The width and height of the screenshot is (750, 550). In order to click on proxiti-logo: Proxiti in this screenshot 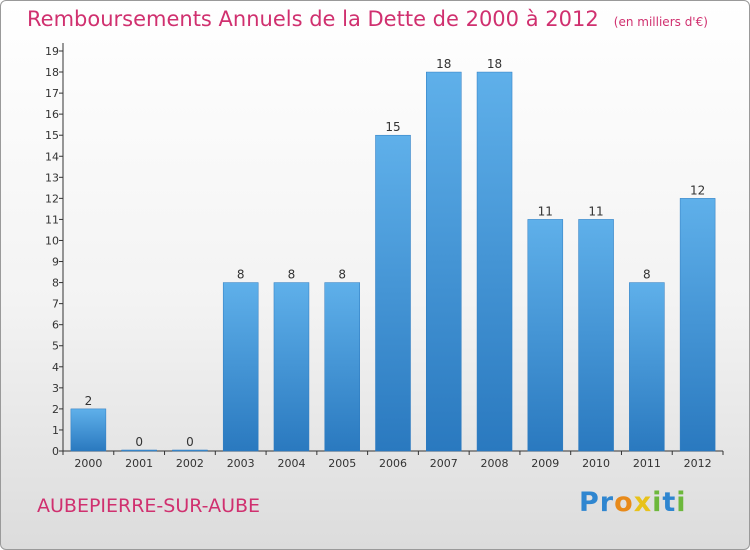, I will do `click(633, 502)`.